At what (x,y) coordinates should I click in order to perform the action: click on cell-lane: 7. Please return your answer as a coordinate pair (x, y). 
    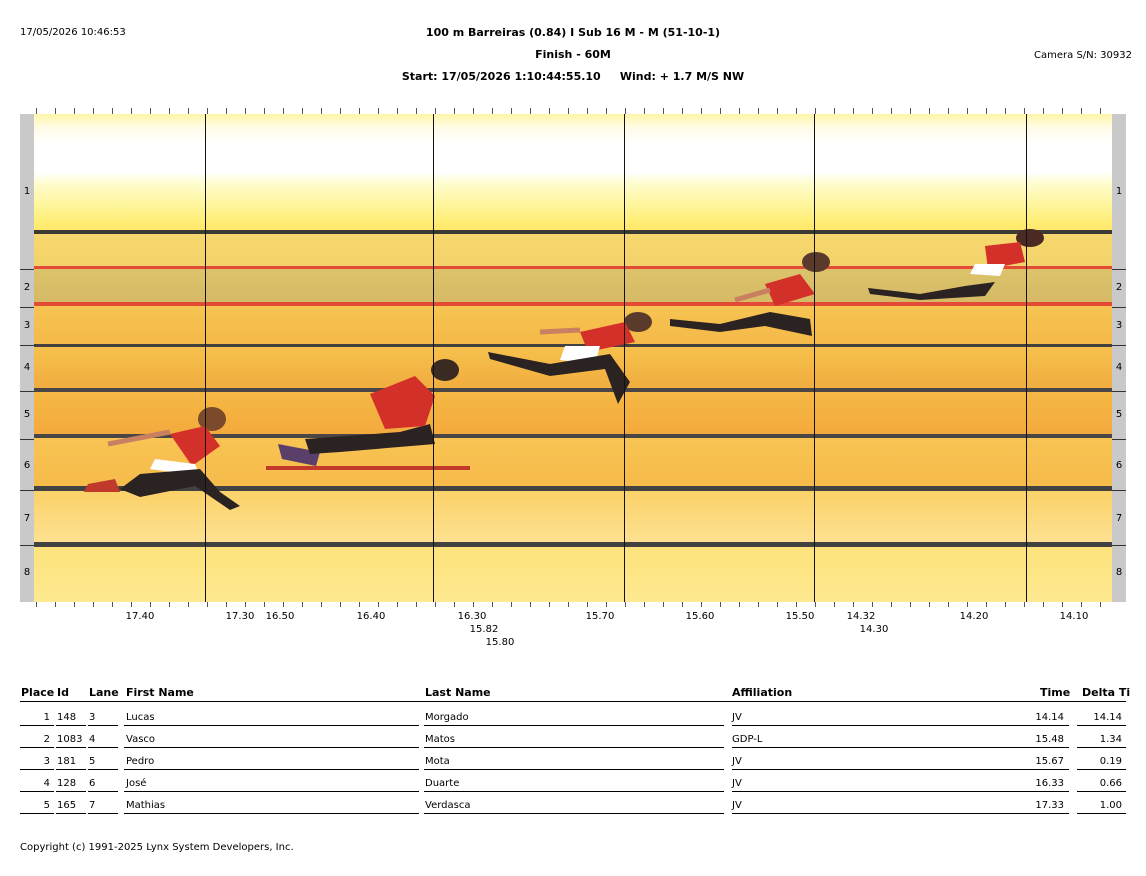
    Looking at the image, I should click on (92, 805).